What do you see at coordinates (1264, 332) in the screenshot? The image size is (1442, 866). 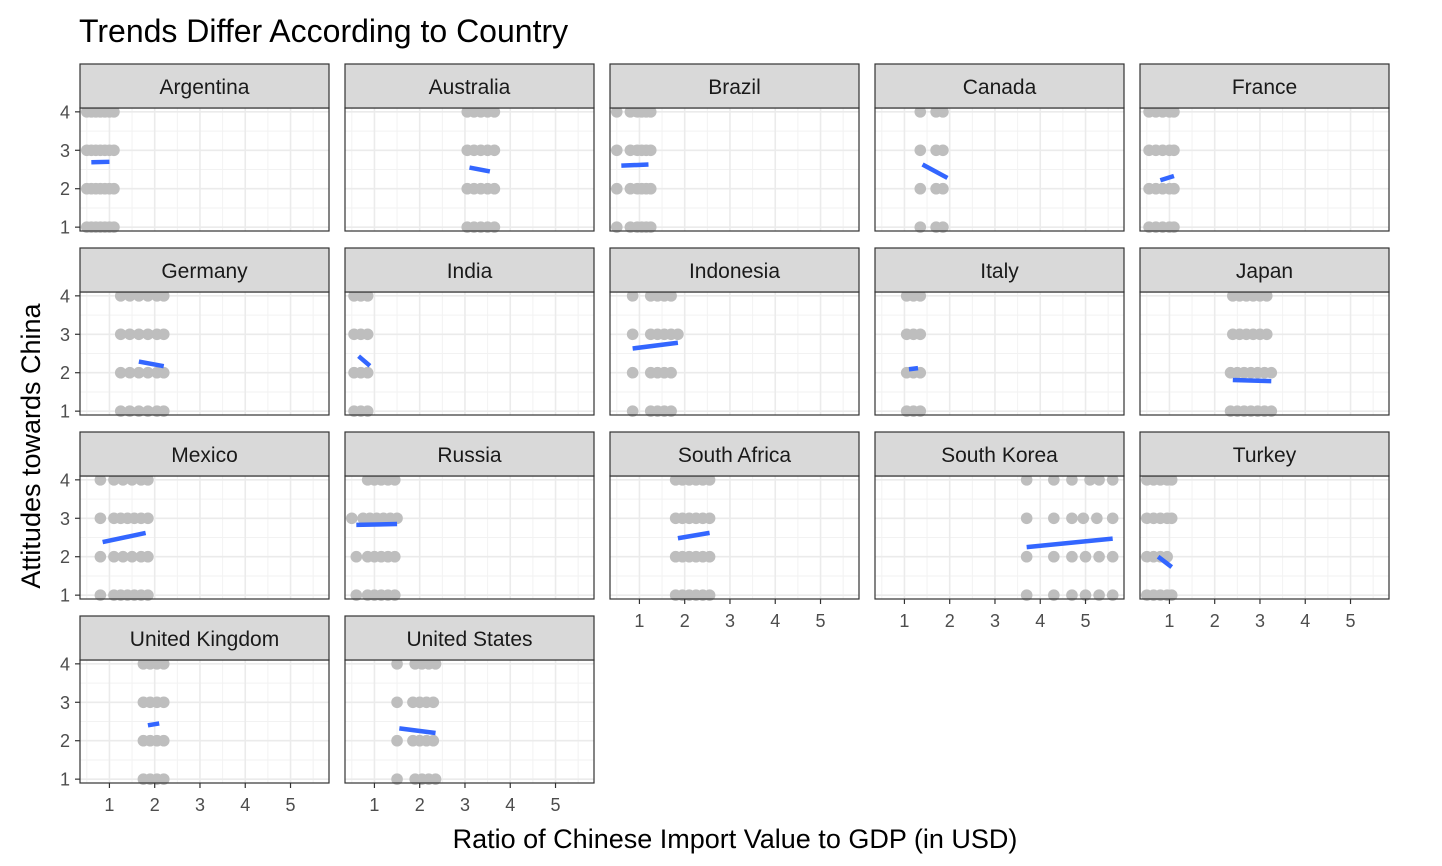 I see `panel-japan: Japan` at bounding box center [1264, 332].